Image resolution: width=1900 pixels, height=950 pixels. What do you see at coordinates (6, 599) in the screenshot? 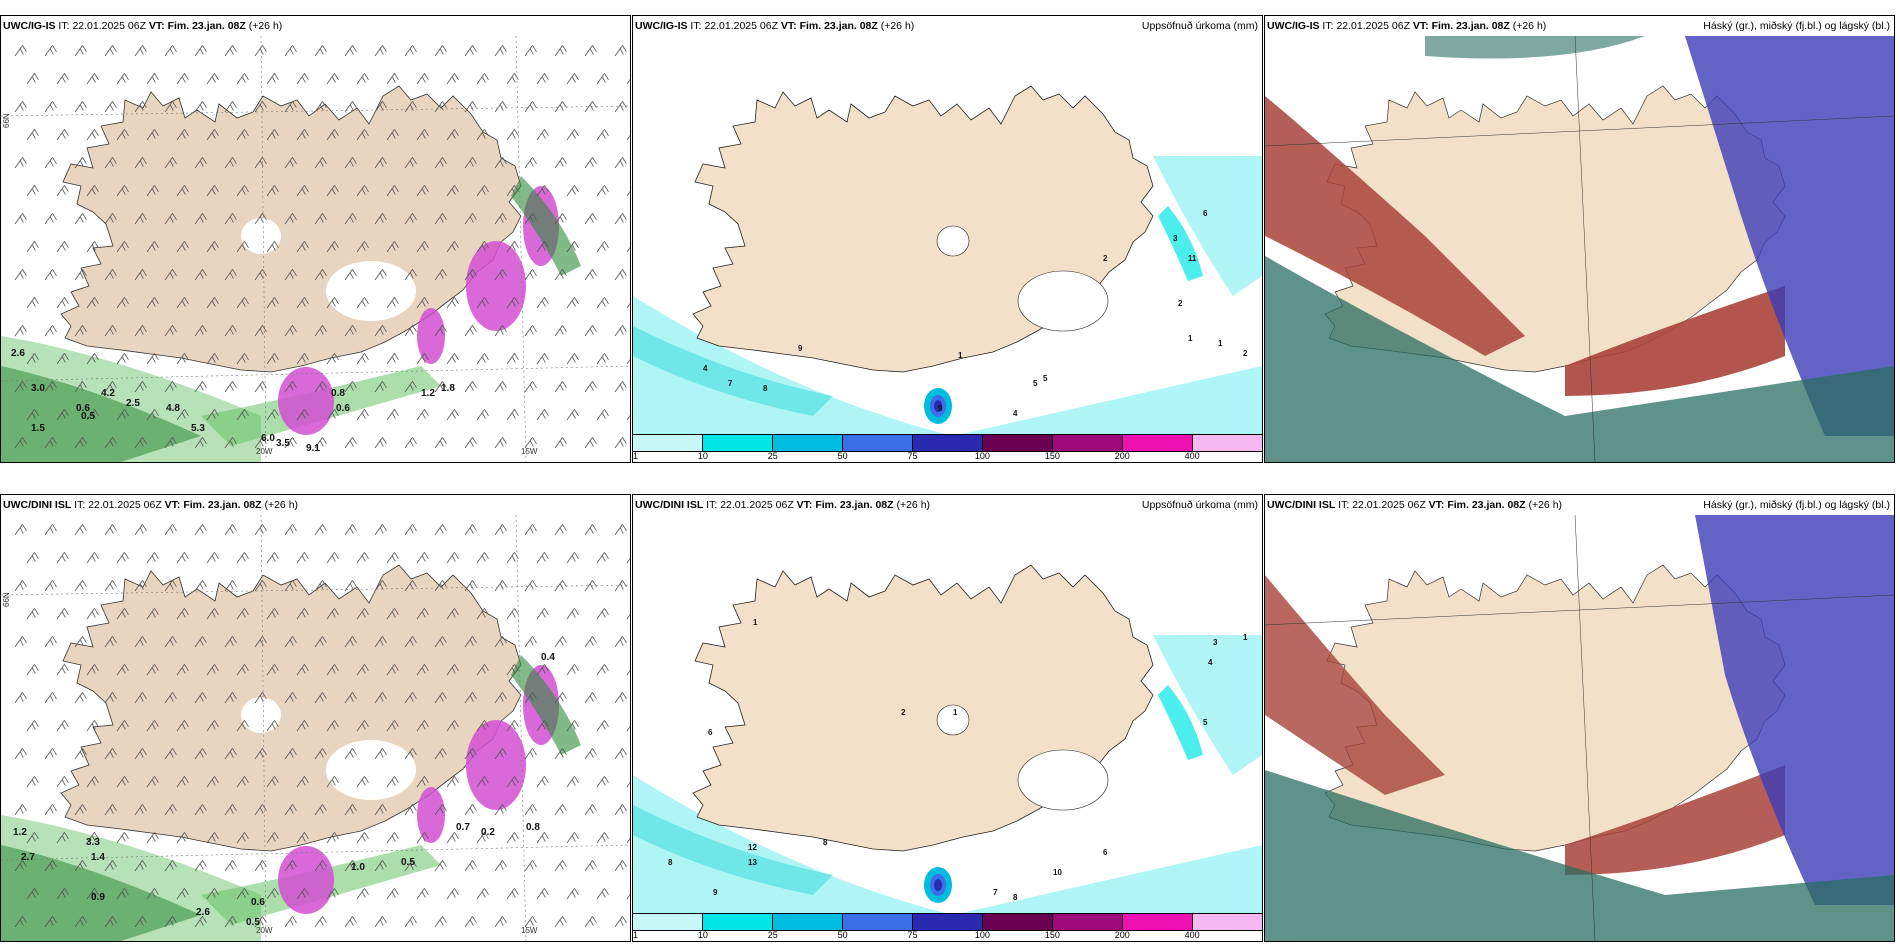
I see `lat-label: 66N` at bounding box center [6, 599].